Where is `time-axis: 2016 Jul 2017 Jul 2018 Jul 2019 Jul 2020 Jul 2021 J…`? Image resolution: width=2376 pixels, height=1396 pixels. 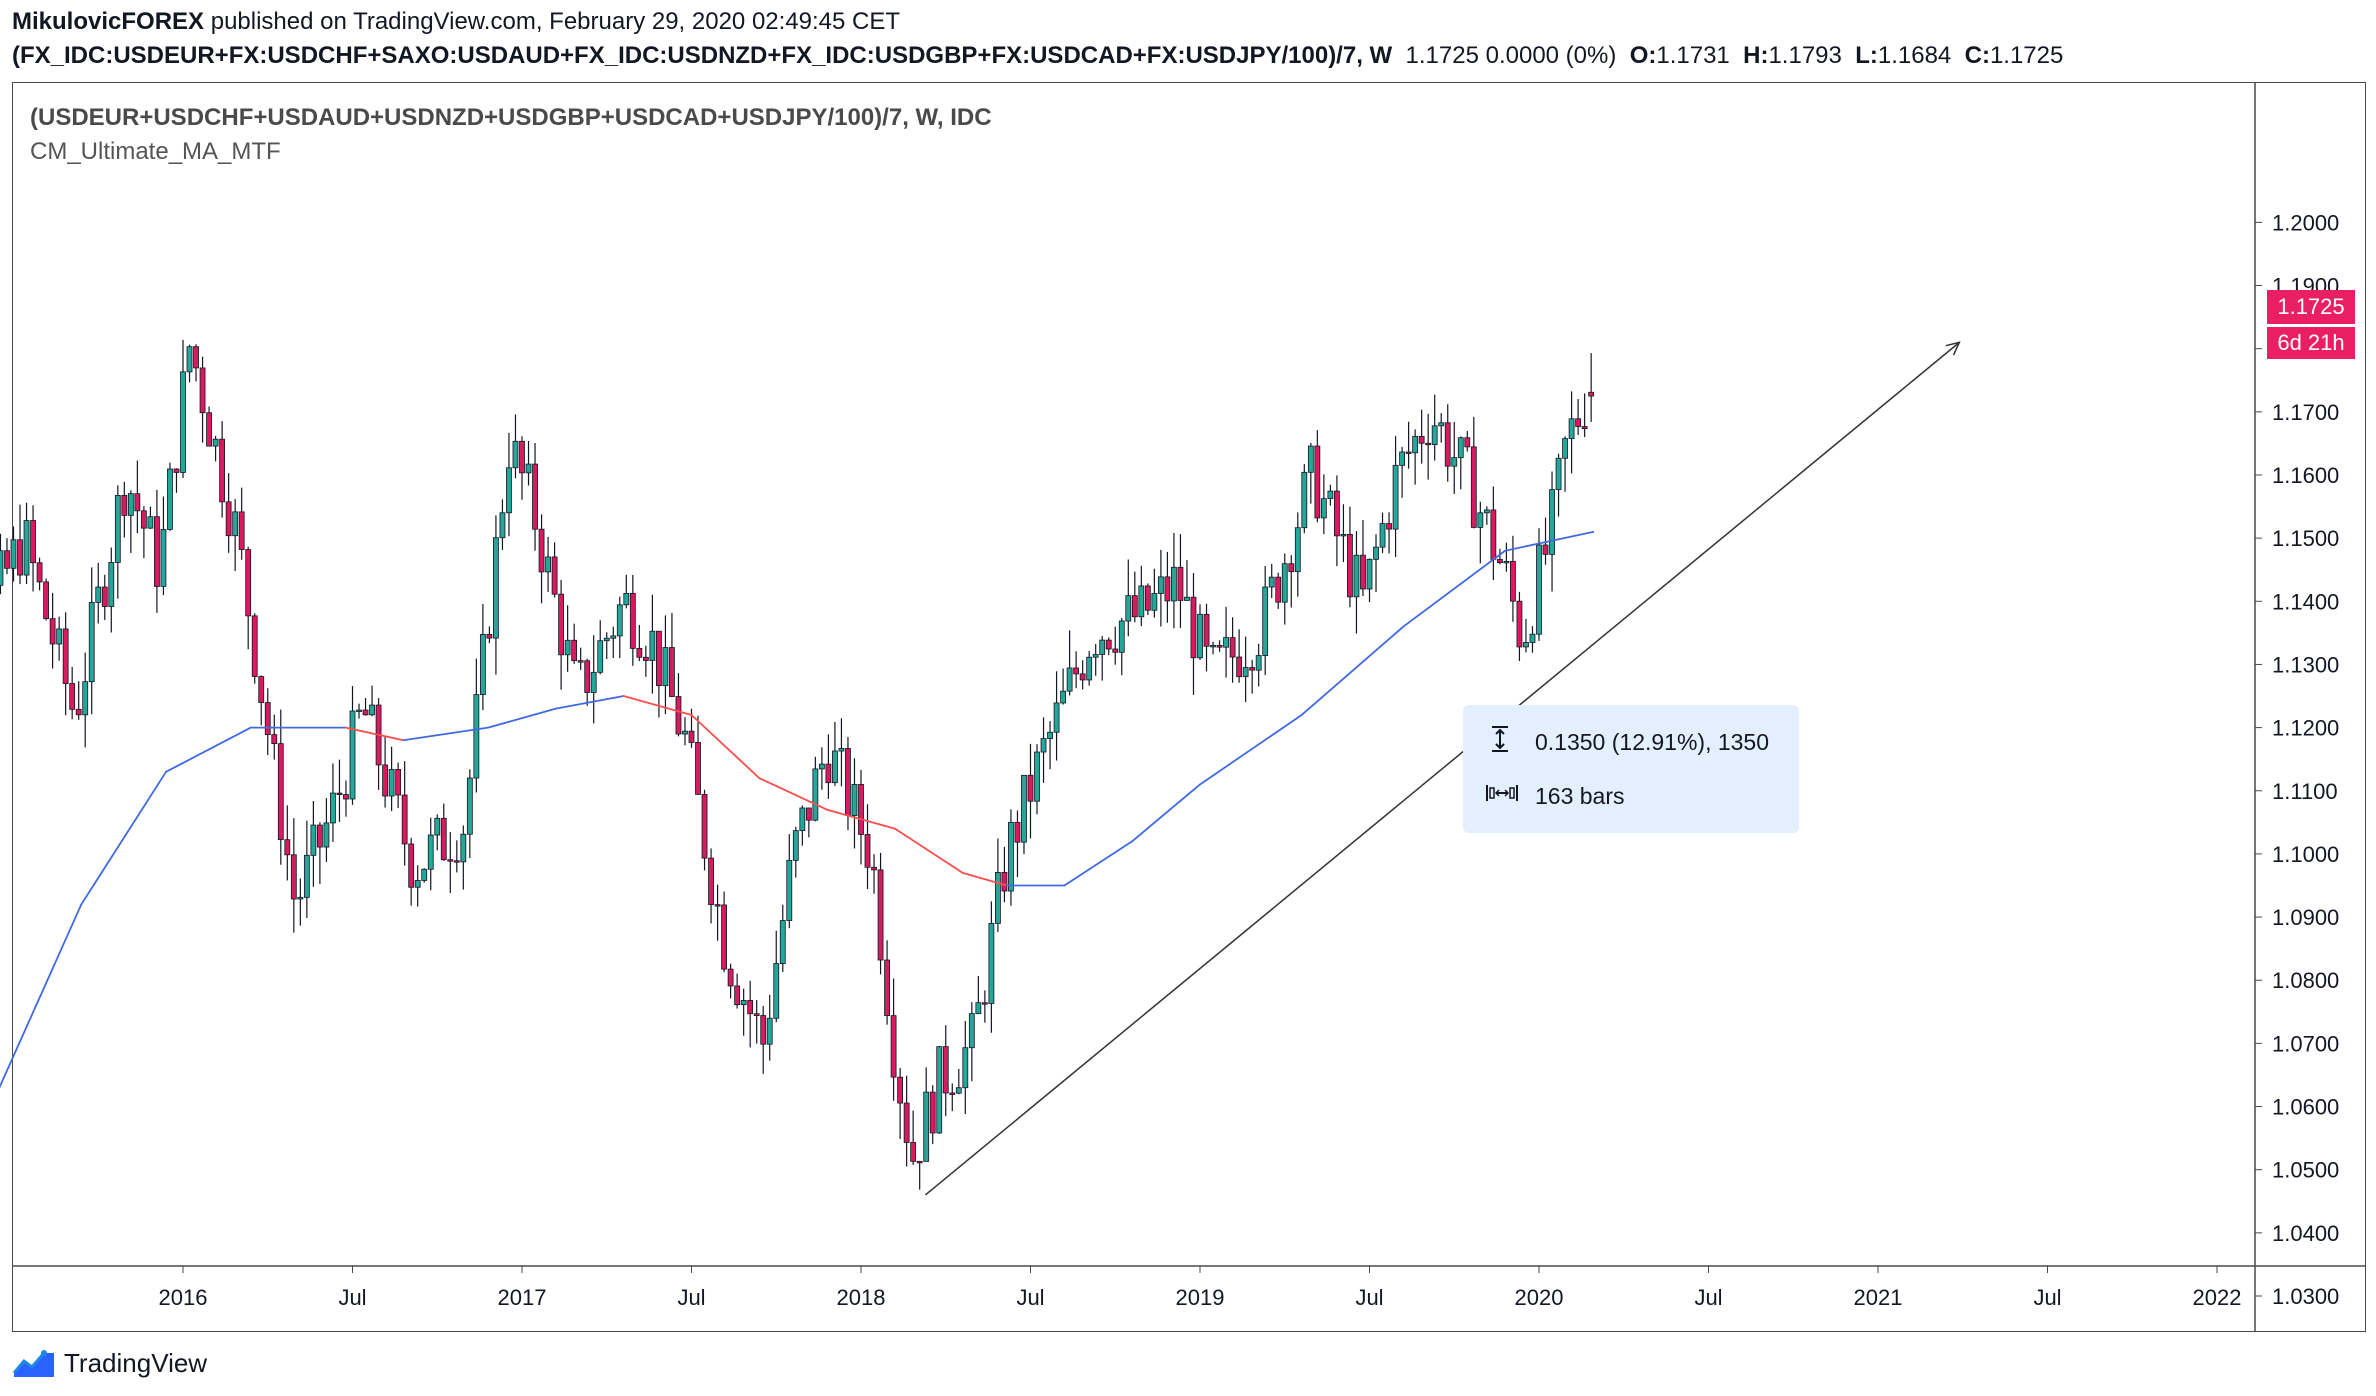
time-axis: 2016 Jul 2017 Jul 2018 Jul 2019 Jul 2020 Jul 2021 J… is located at coordinates (1200, 1288).